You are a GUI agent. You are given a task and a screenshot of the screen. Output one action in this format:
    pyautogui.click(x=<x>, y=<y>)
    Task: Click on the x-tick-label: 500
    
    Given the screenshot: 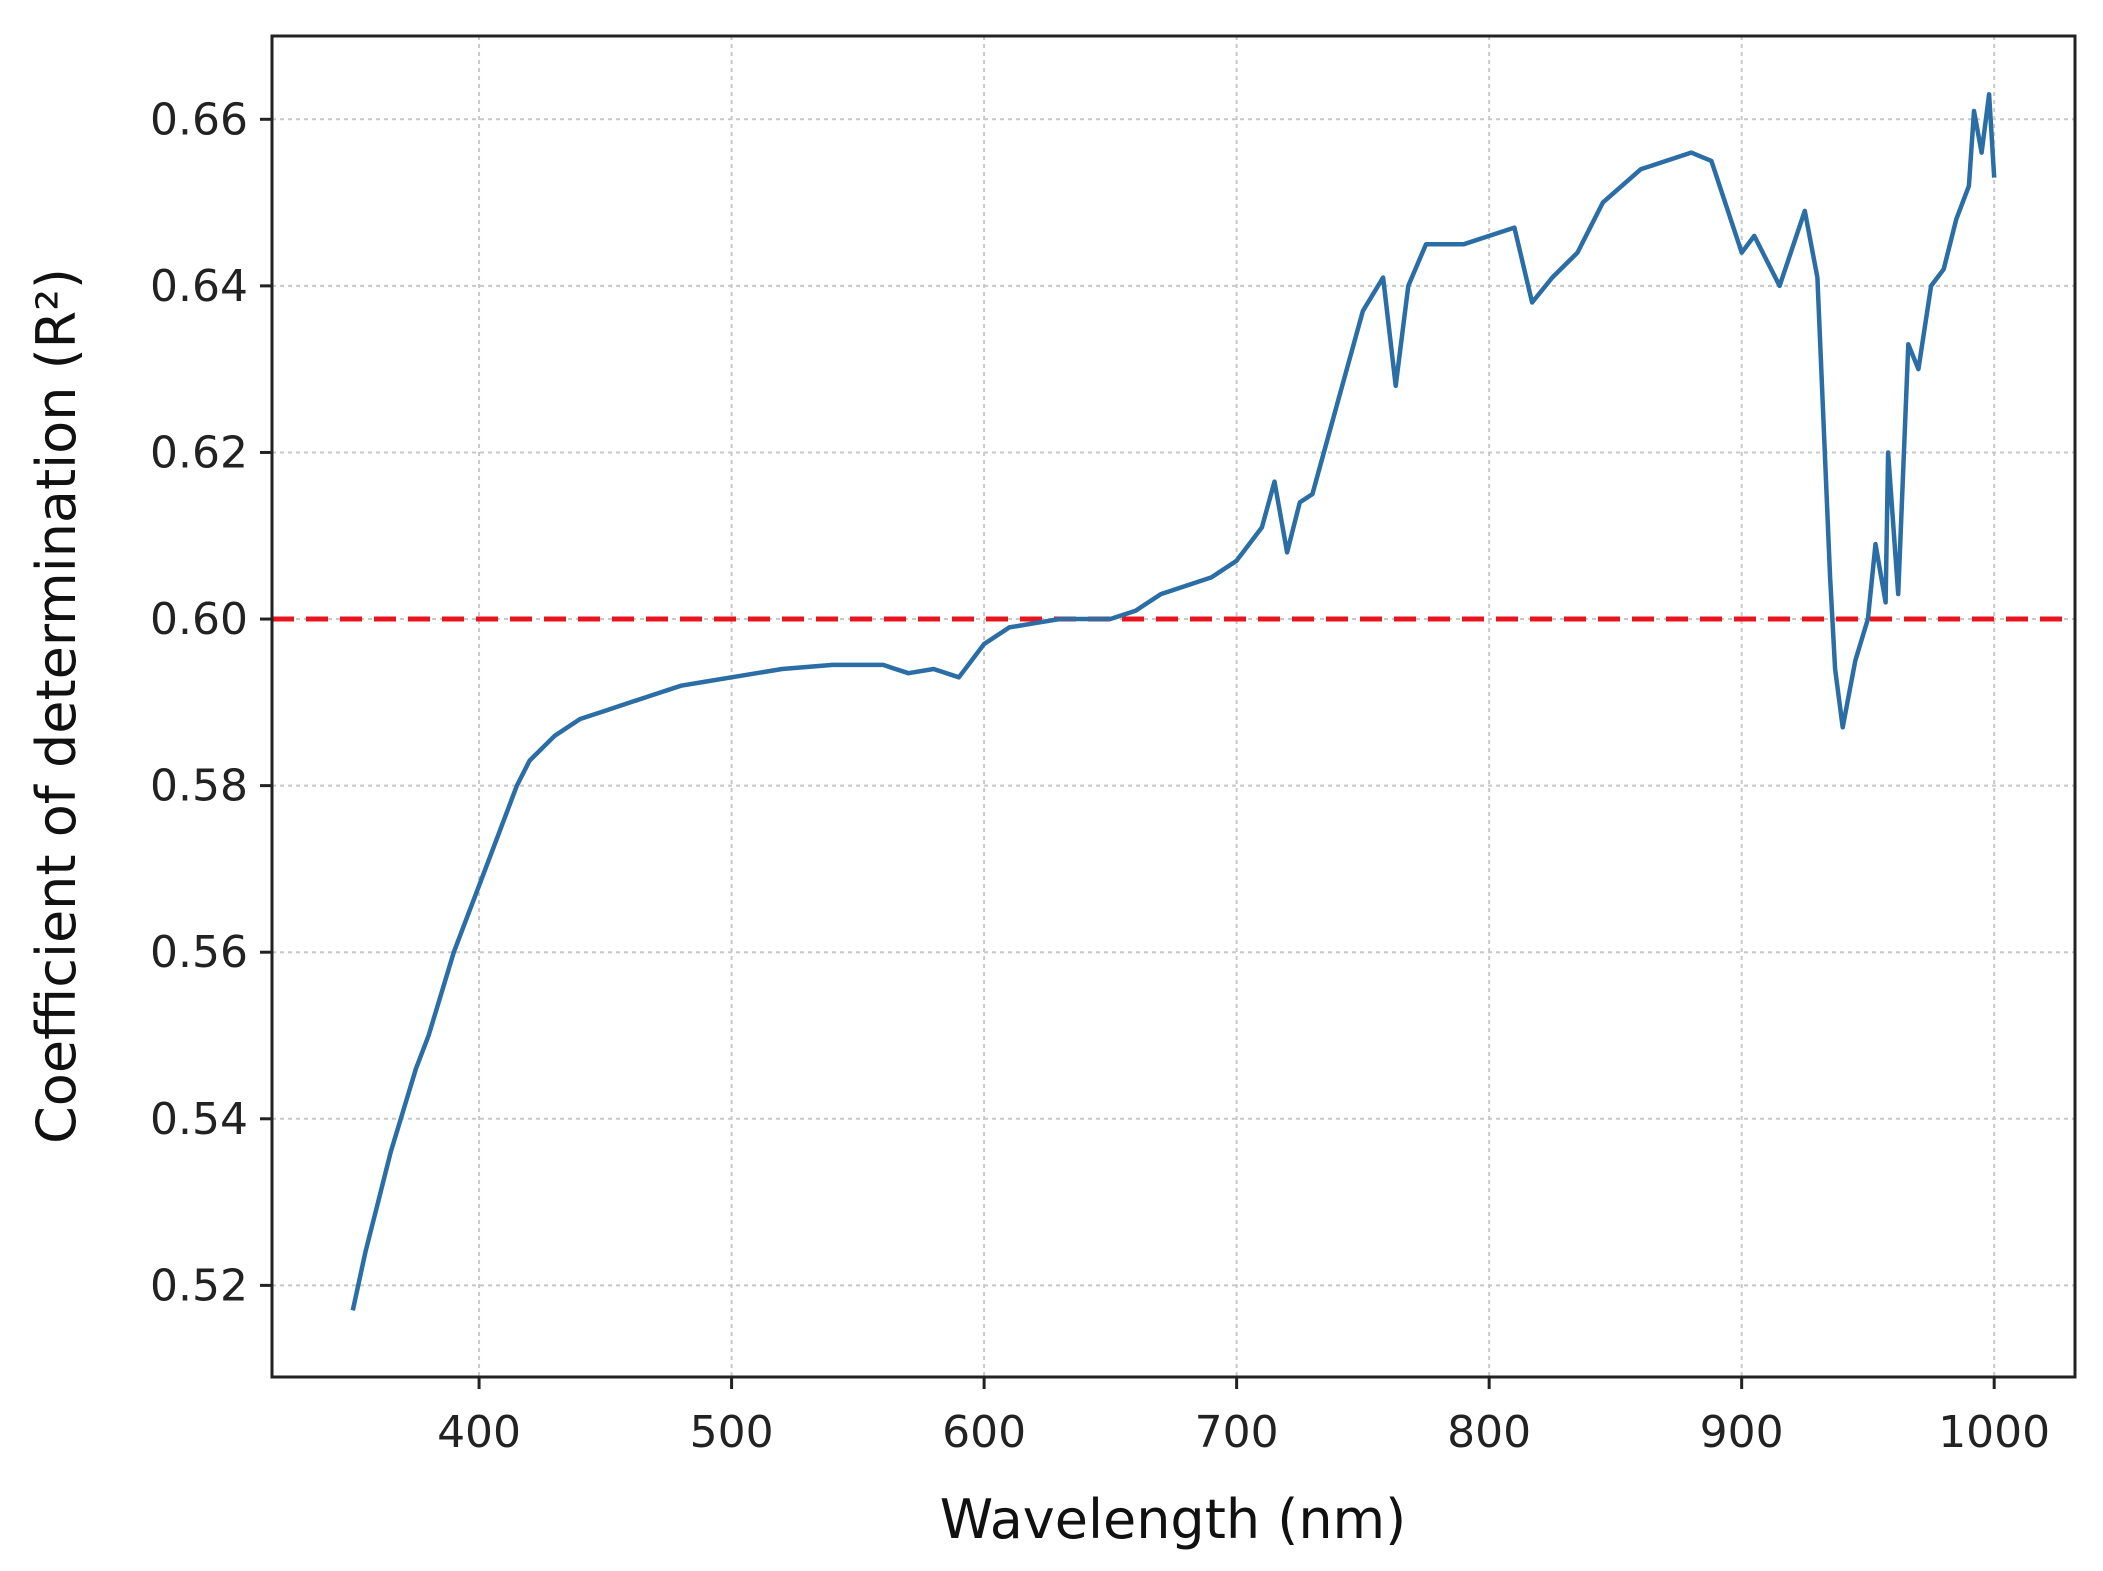 What is the action you would take?
    pyautogui.click(x=732, y=1432)
    